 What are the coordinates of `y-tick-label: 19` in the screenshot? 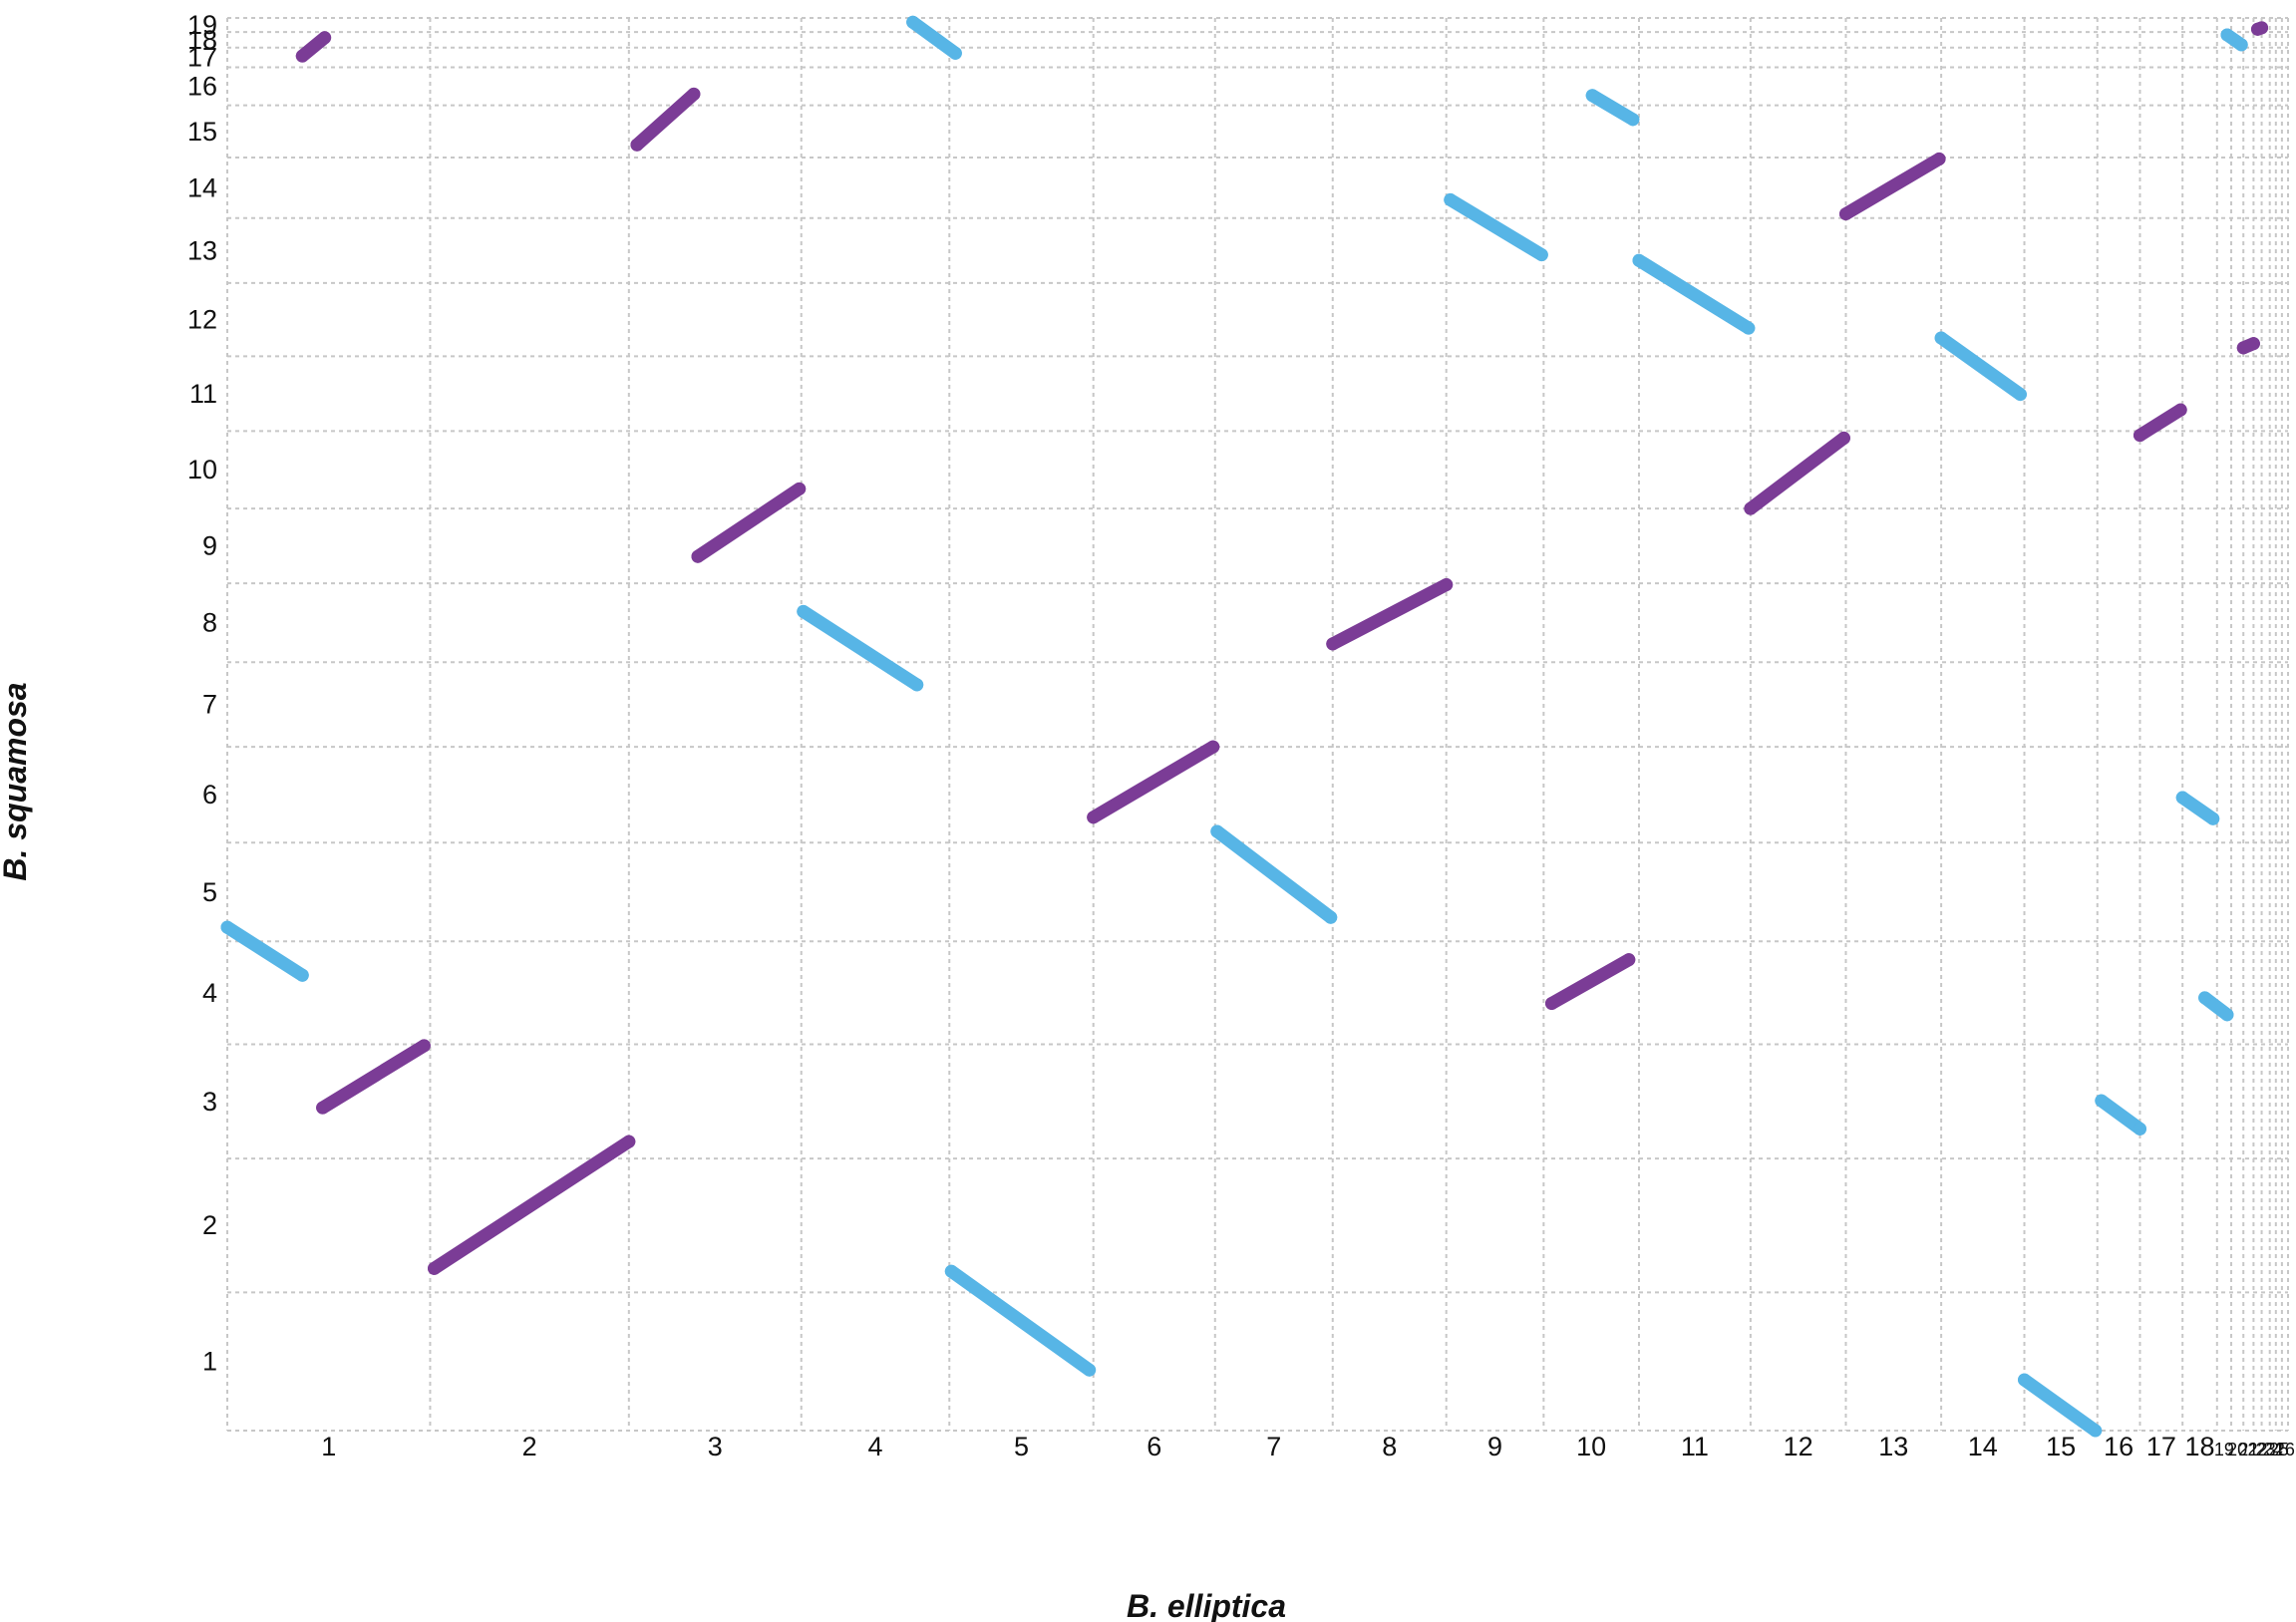 It's located at (202, 25).